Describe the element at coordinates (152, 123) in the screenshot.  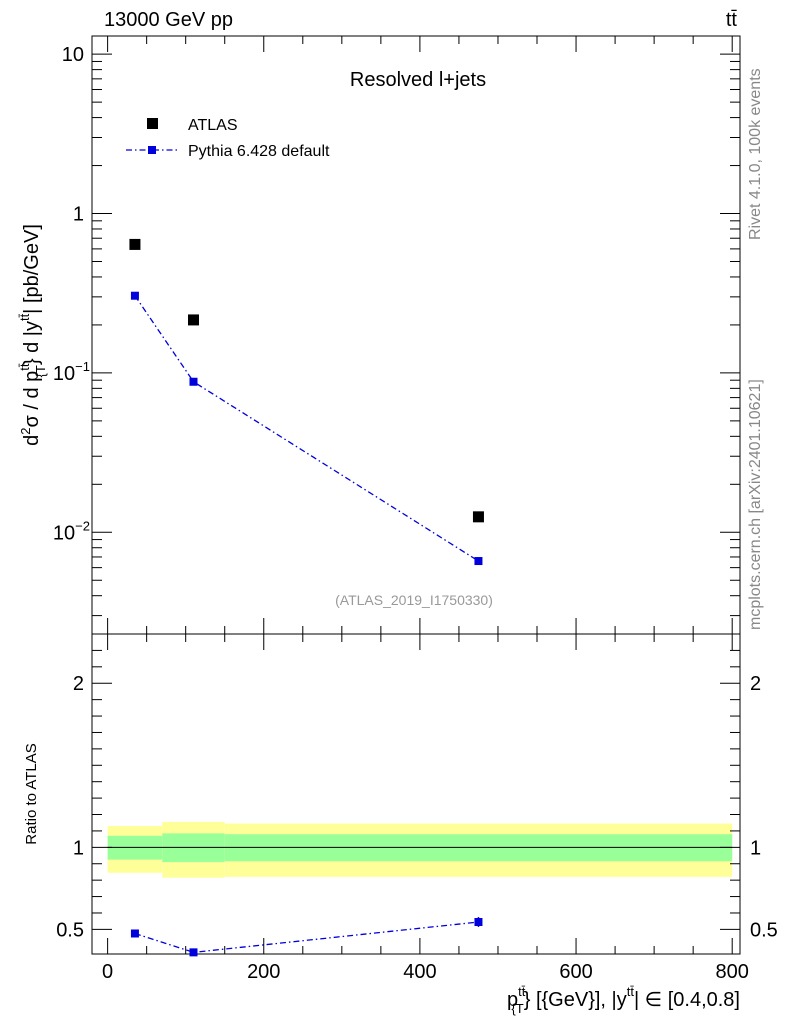
I see `legend-marker-atlas` at that location.